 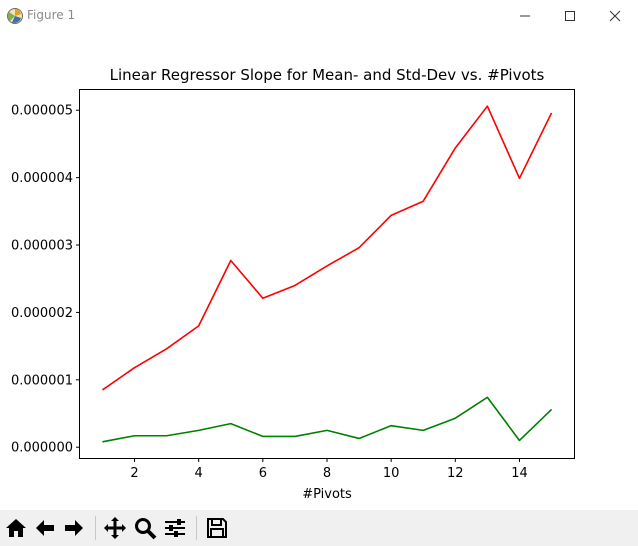 I want to click on maximize-icon, so click(x=570, y=16).